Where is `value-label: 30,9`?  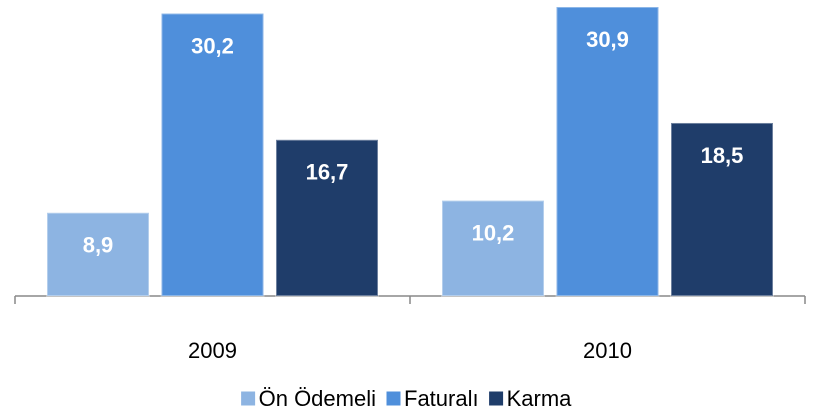 value-label: 30,9 is located at coordinates (607, 39).